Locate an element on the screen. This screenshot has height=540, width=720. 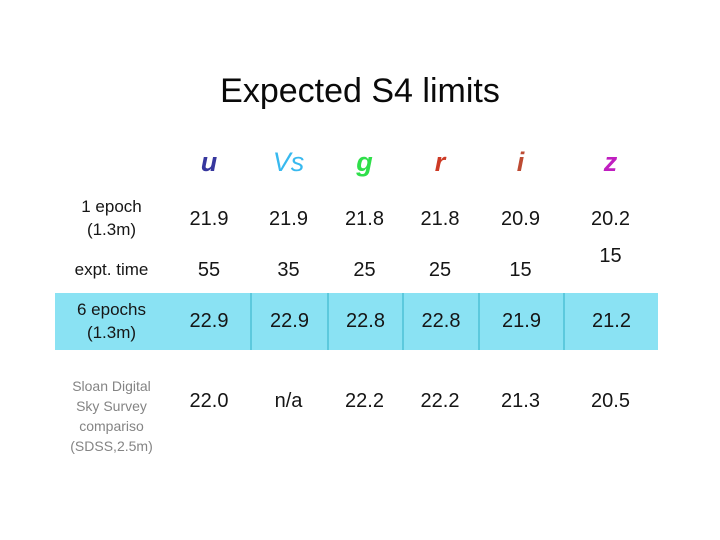
cell-6epochs-u: 22.9 is located at coordinates (209, 321).